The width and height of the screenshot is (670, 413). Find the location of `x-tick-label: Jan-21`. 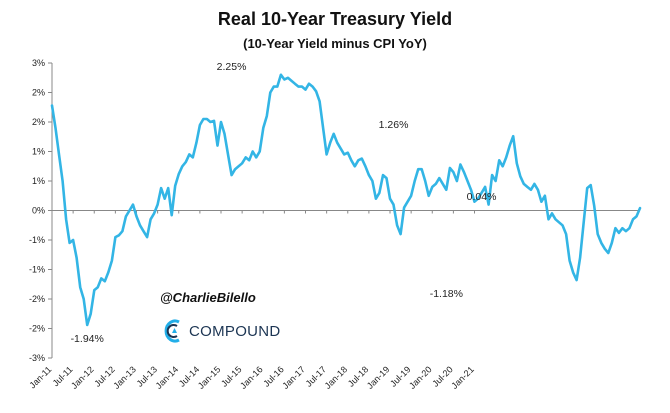

x-tick-label: Jan-21 is located at coordinates (462, 377).